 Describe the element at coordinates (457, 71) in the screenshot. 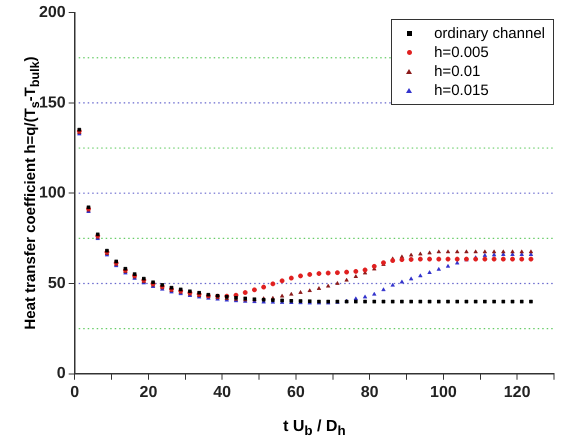

I see `legend-label: h=0.01` at that location.